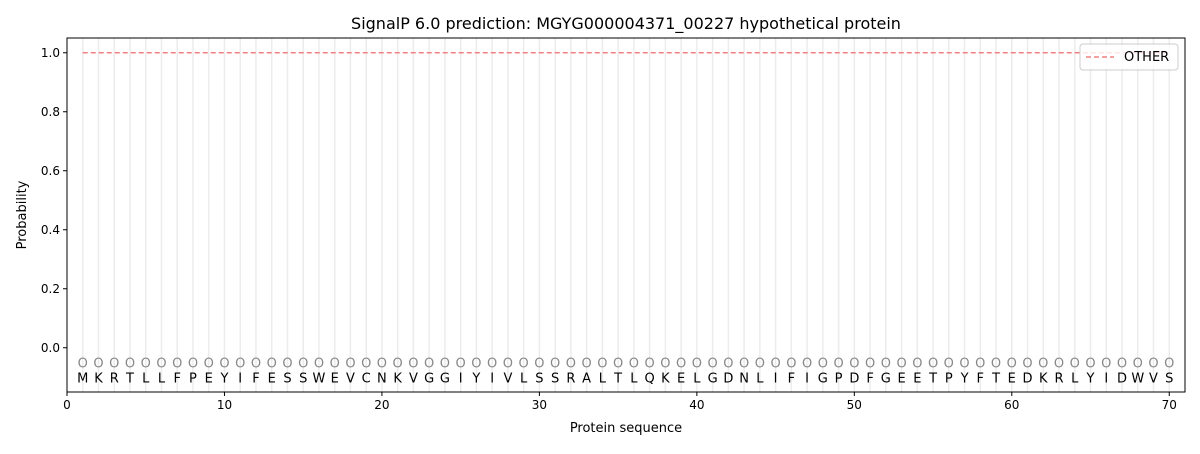  I want to click on legend-other-label: OTHER, so click(1146, 57).